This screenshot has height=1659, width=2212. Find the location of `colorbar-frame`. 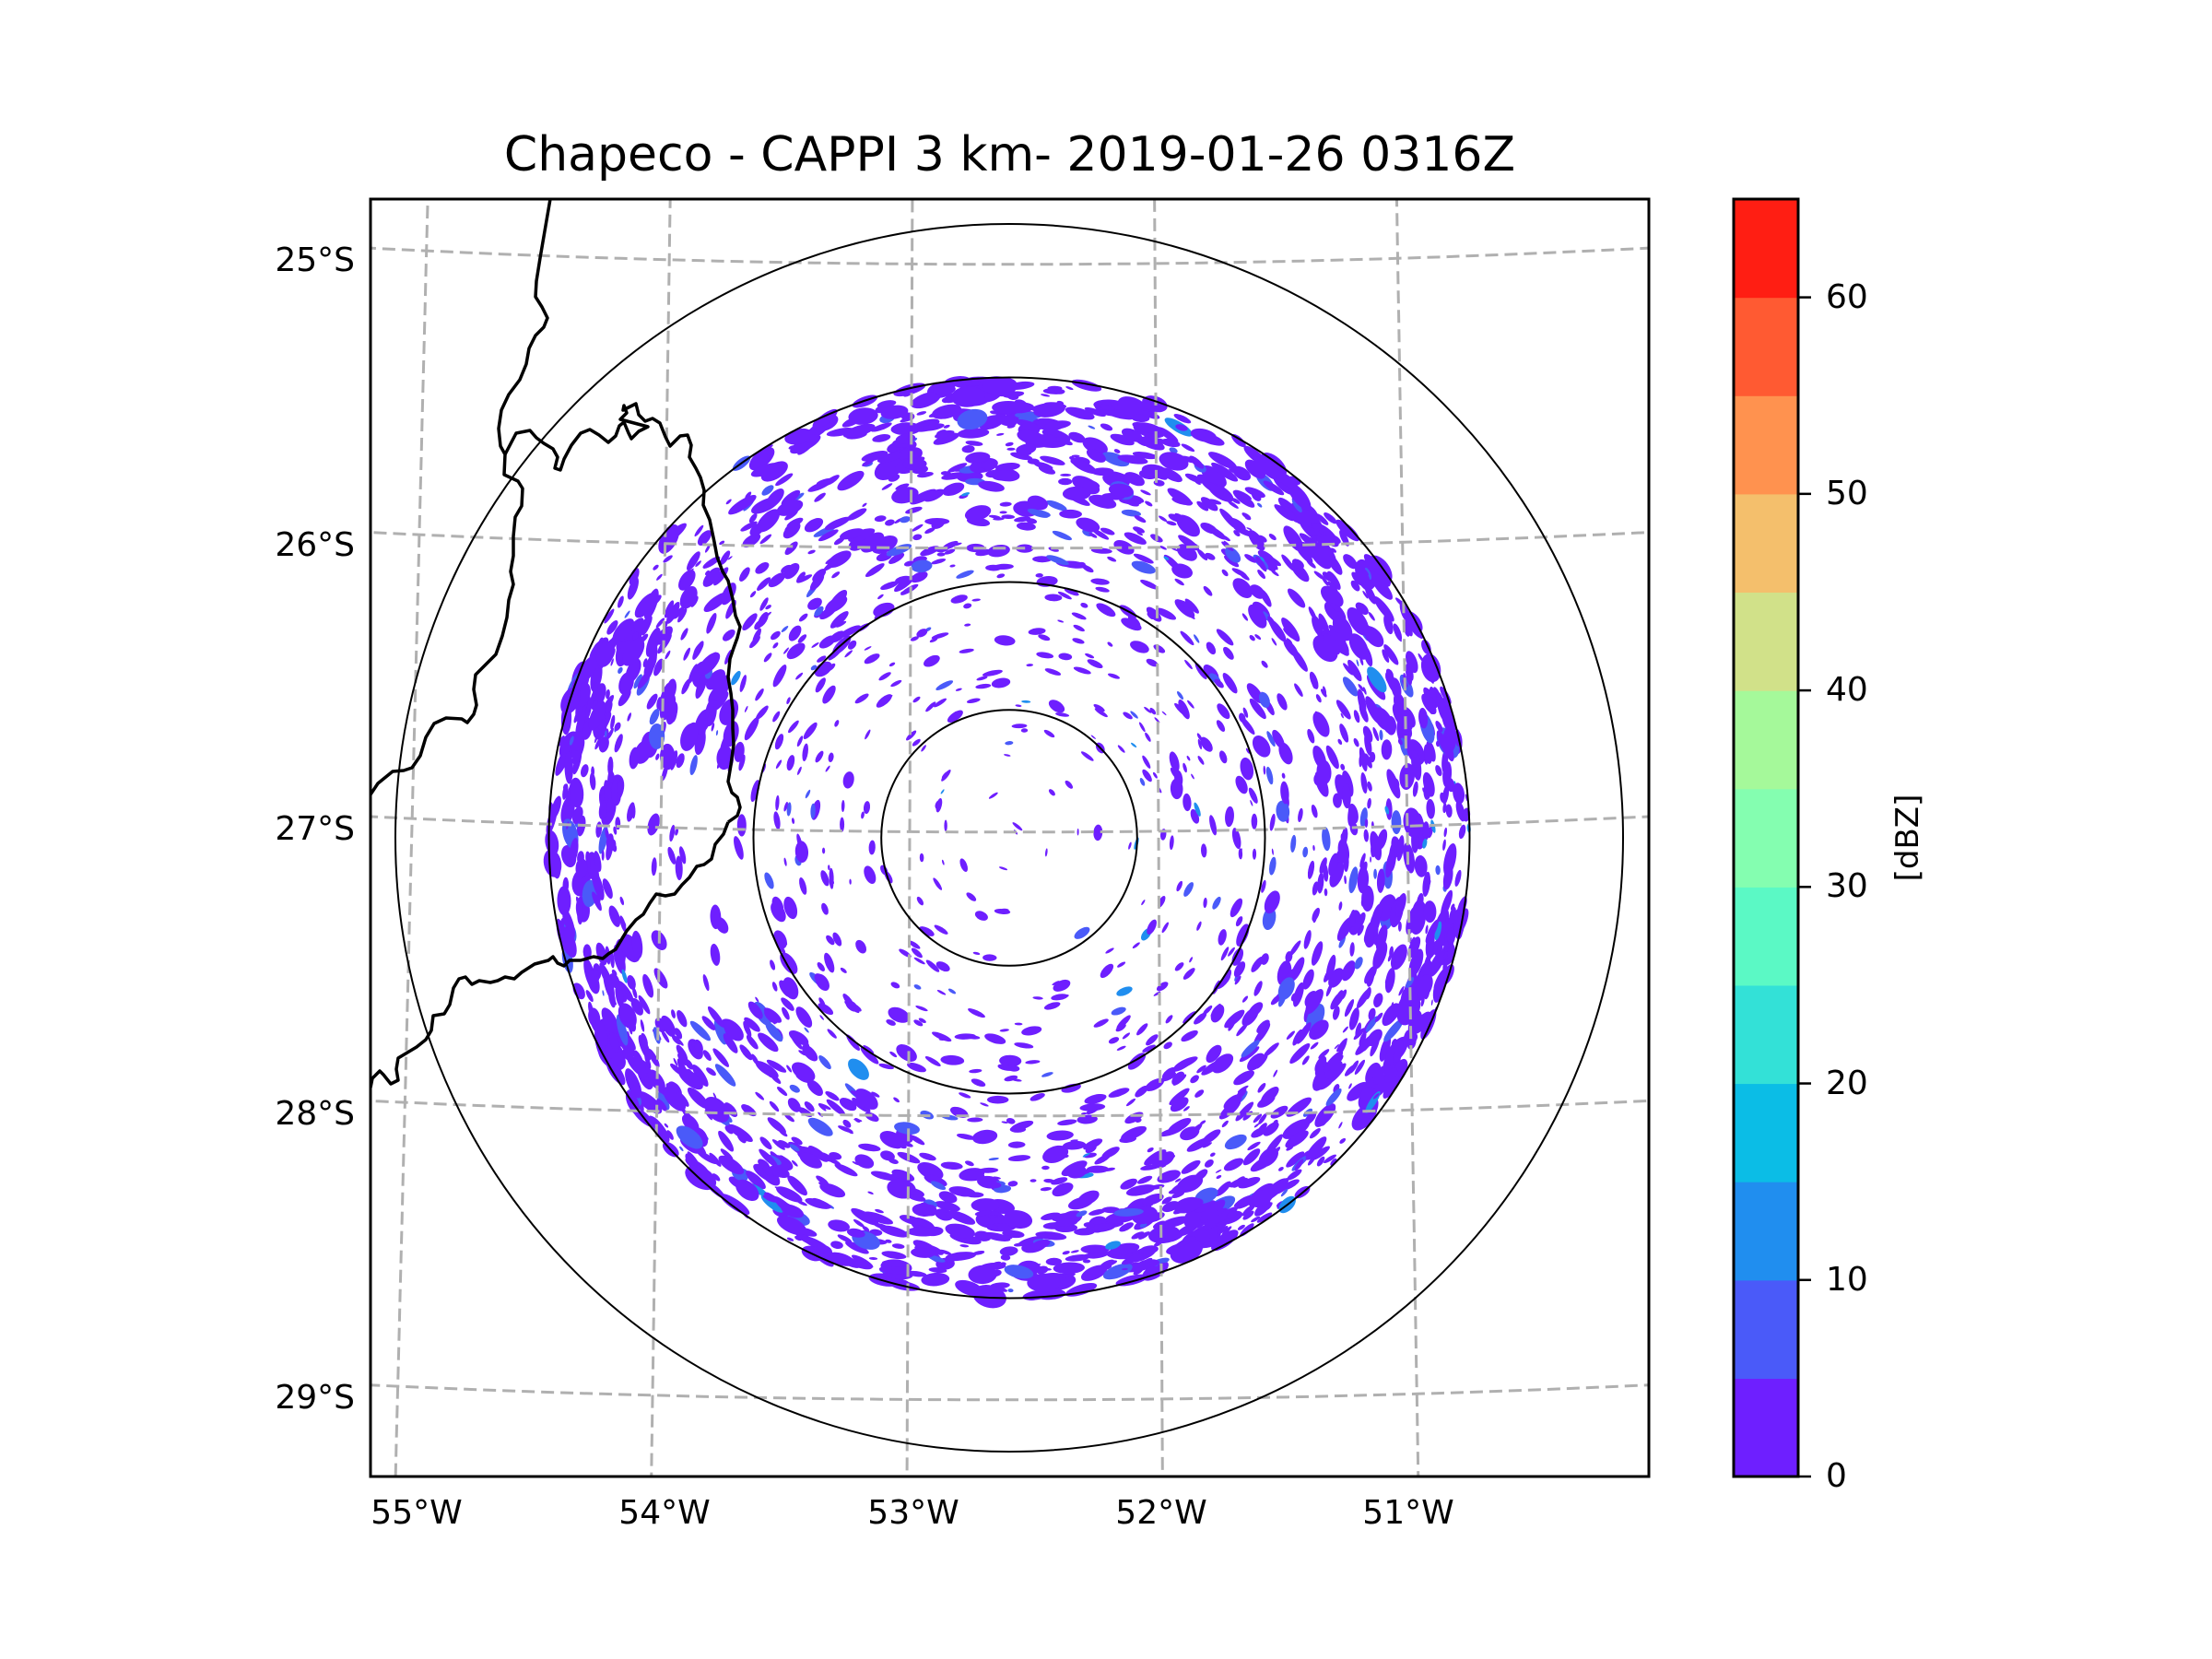

colorbar-frame is located at coordinates (1766, 837).